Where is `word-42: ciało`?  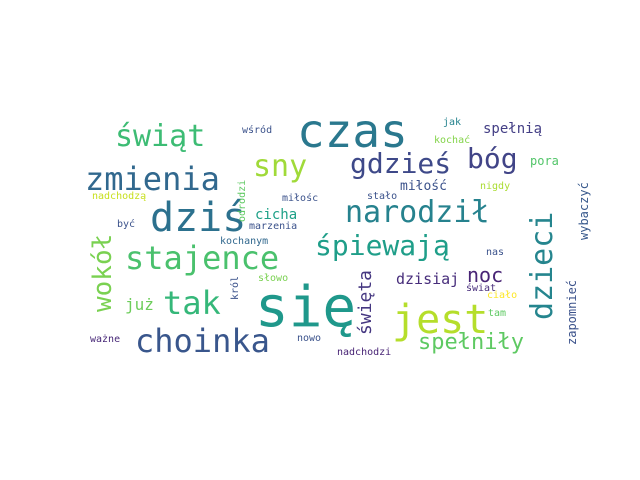 word-42: ciało is located at coordinates (502, 295).